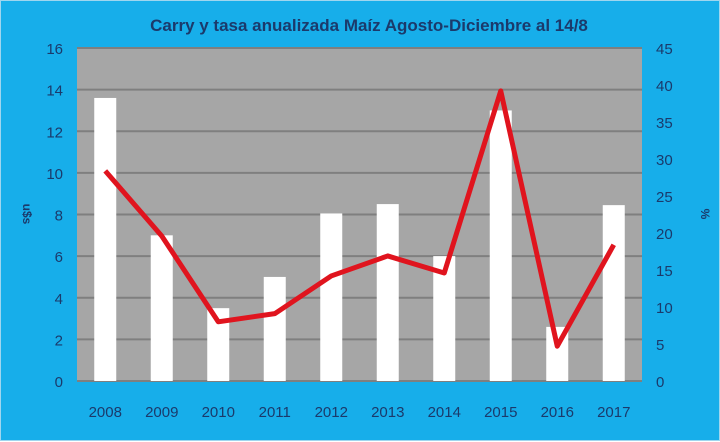 Image resolution: width=720 pixels, height=442 pixels. What do you see at coordinates (613, 412) in the screenshot?
I see `x-tick-label: 2017` at bounding box center [613, 412].